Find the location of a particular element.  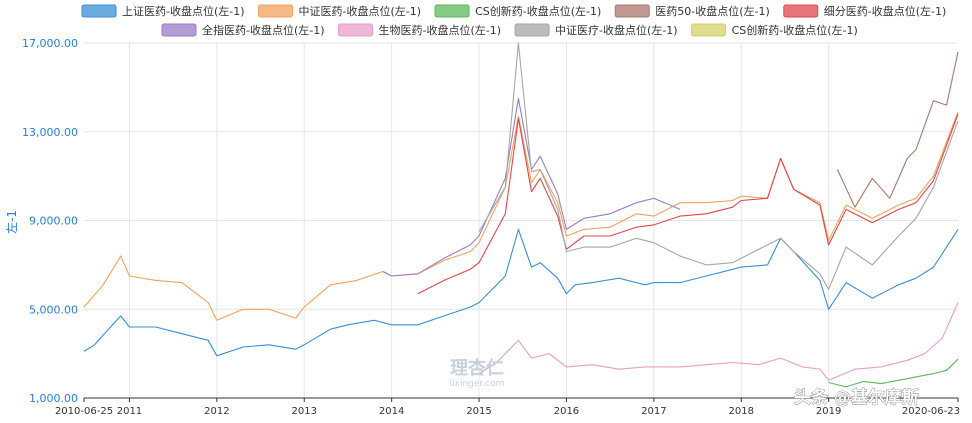

legend-label: 生物医药-收盘点位(左-1) is located at coordinates (440, 30).